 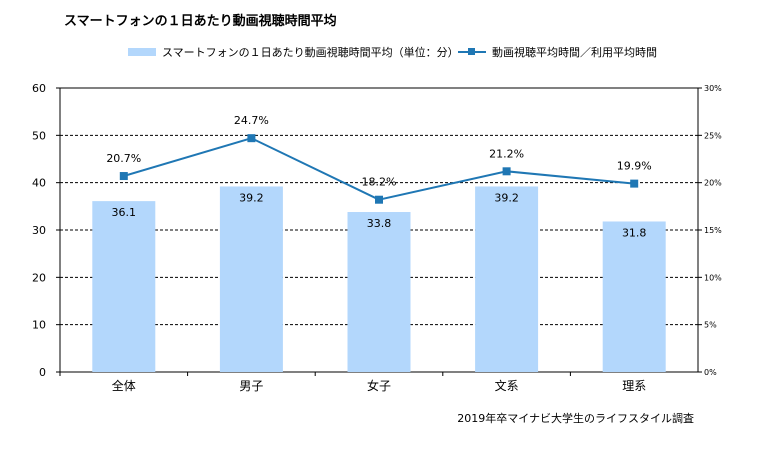 I want to click on legend-bar-label: スマートフォンの１日あたり動画視聴時間平均（単位：分）, so click(x=310, y=52).